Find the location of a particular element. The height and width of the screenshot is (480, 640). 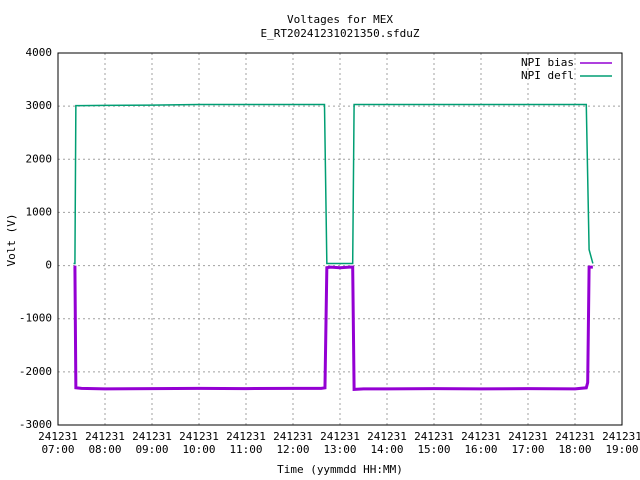

x-tick-label: 241231 11:00 is located at coordinates (246, 443).